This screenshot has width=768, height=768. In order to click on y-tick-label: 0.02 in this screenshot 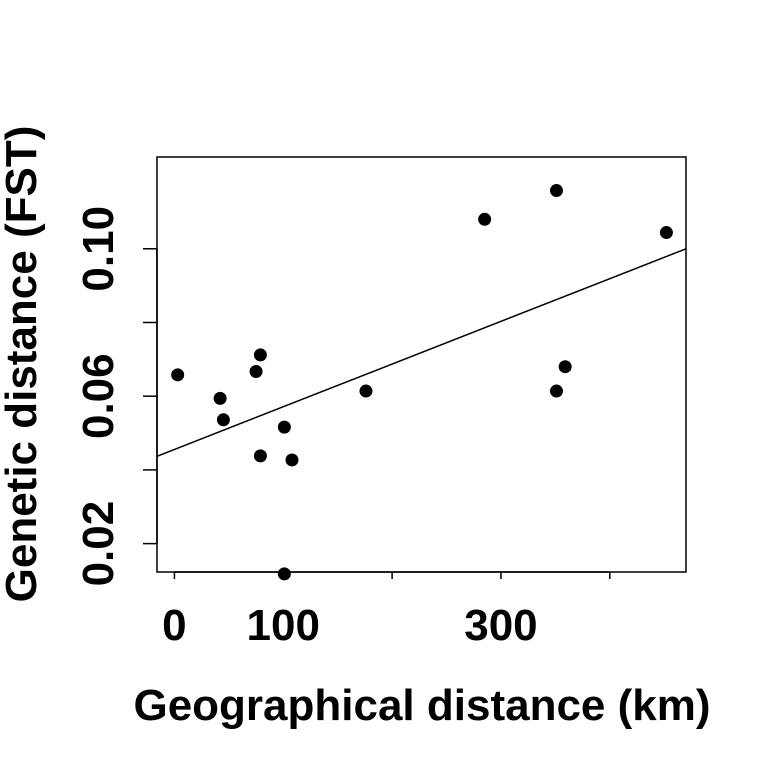, I will do `click(98, 544)`.